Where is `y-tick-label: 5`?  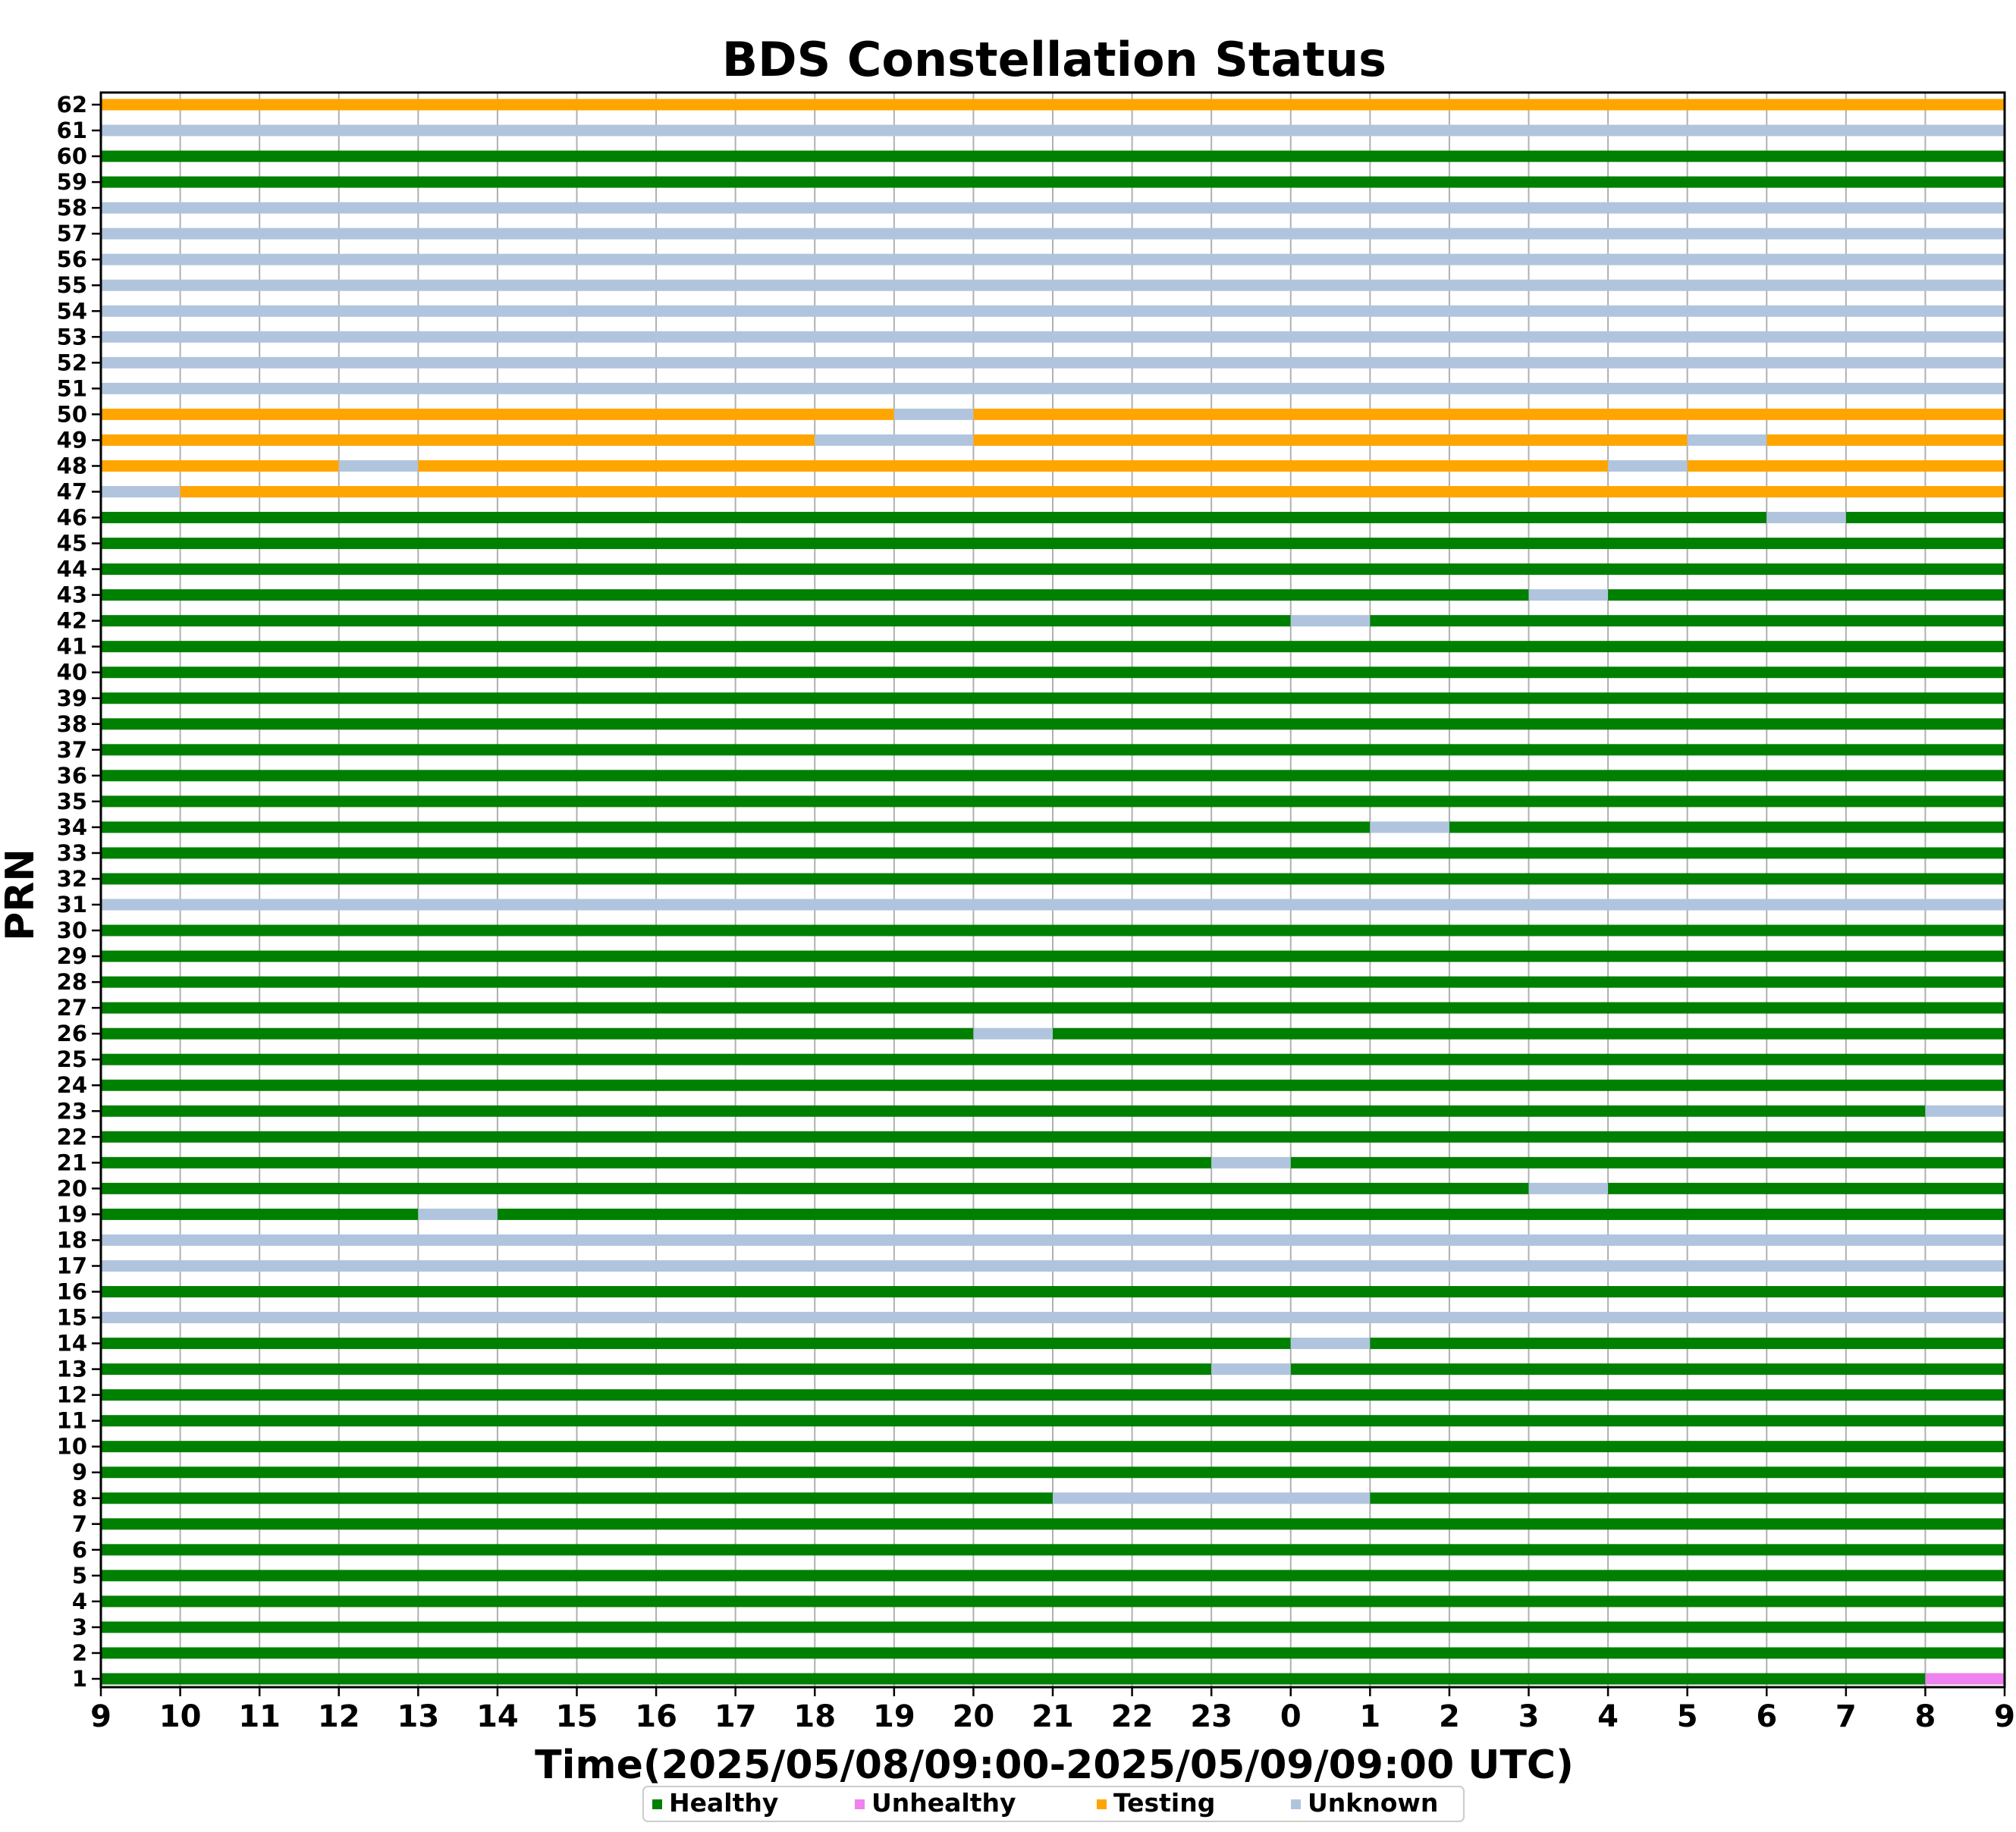
y-tick-label: 5 is located at coordinates (79, 1576).